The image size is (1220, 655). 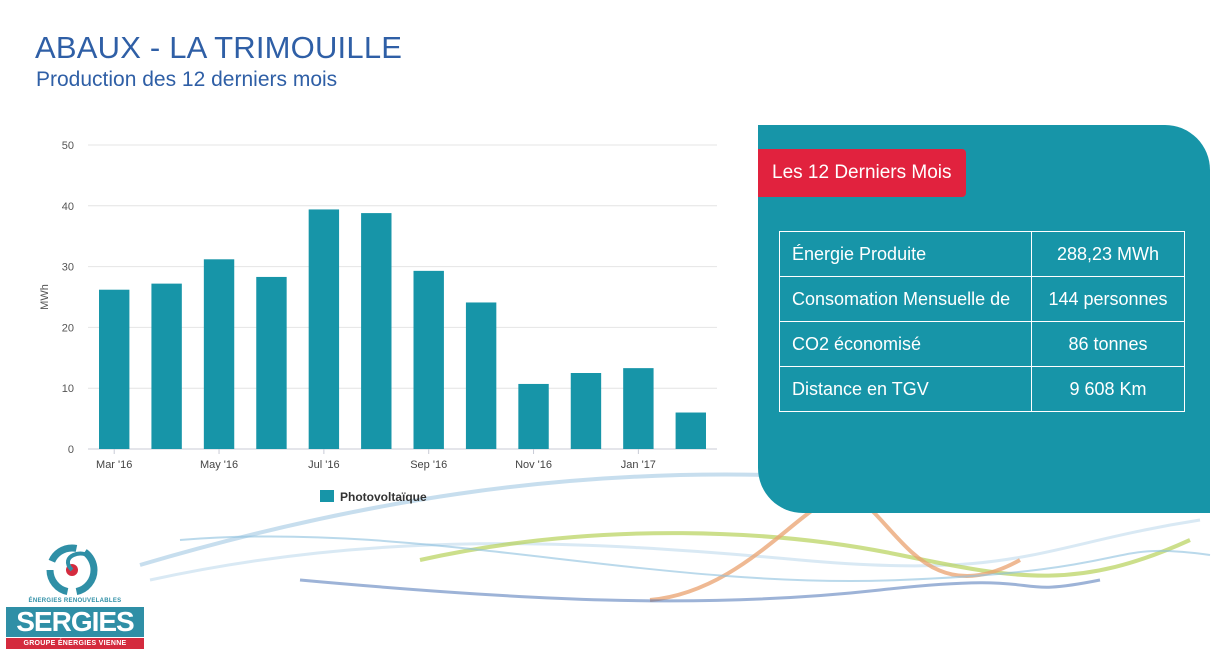 What do you see at coordinates (75, 643) in the screenshot?
I see `logo-tagline-bottom: GROUPE ÉNERGIES VIENNE` at bounding box center [75, 643].